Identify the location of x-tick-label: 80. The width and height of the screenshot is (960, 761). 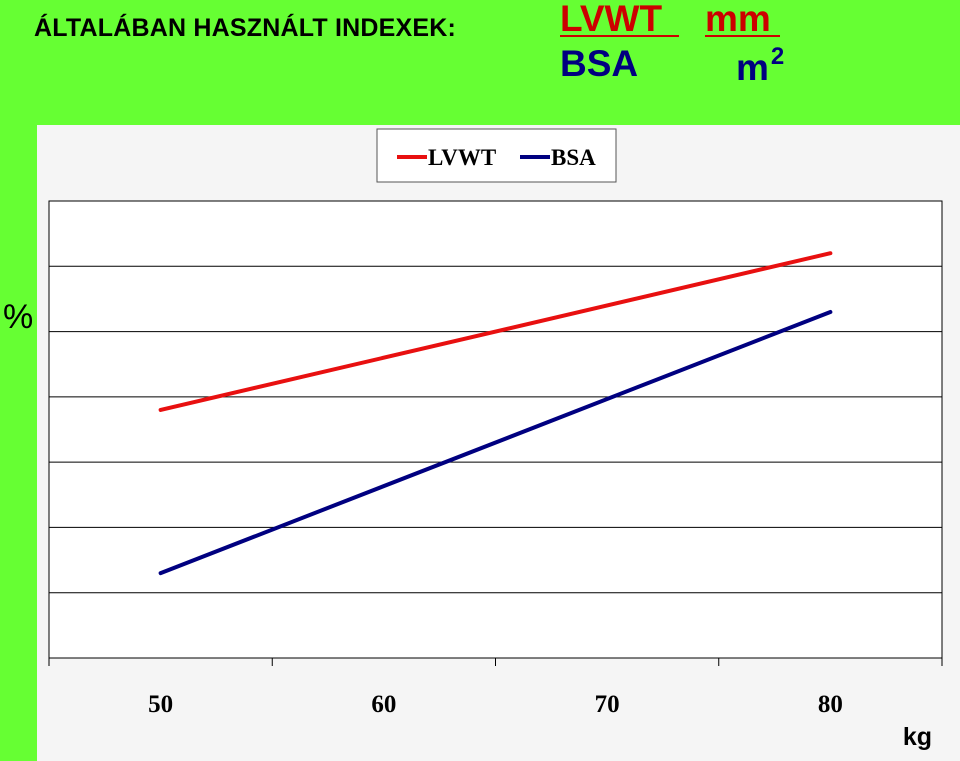
(830, 704).